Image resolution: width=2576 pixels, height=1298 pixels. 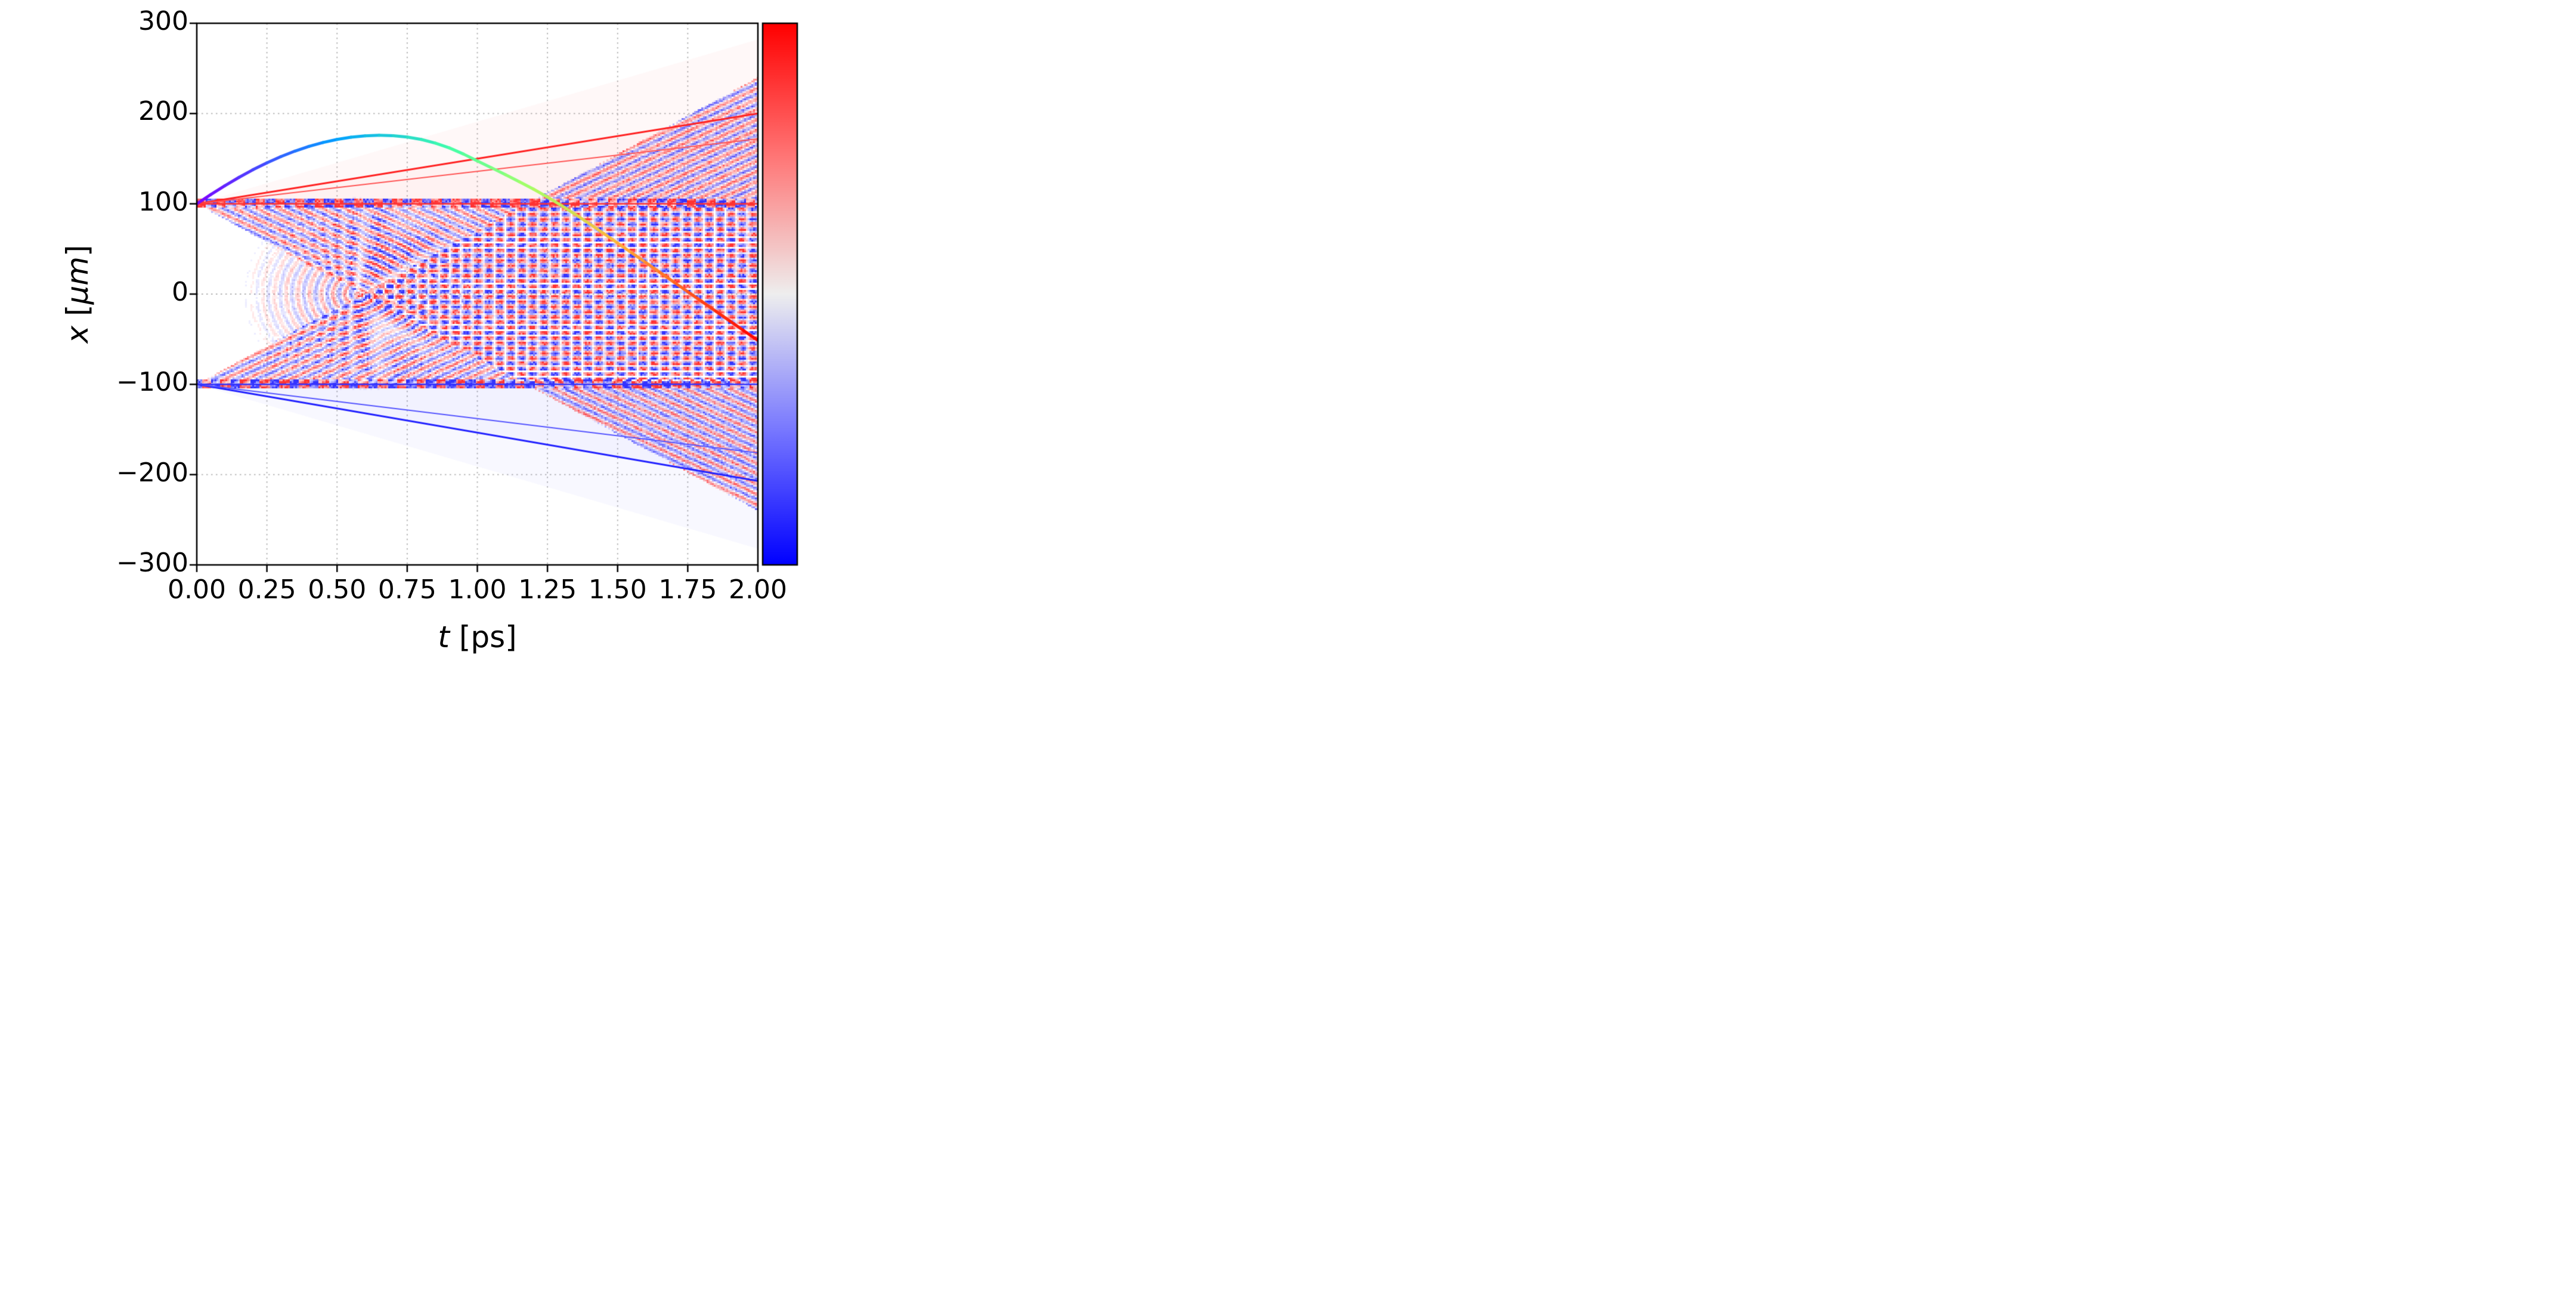 I want to click on x-t-ex-x-tick-label: 1.50, so click(x=617, y=589).